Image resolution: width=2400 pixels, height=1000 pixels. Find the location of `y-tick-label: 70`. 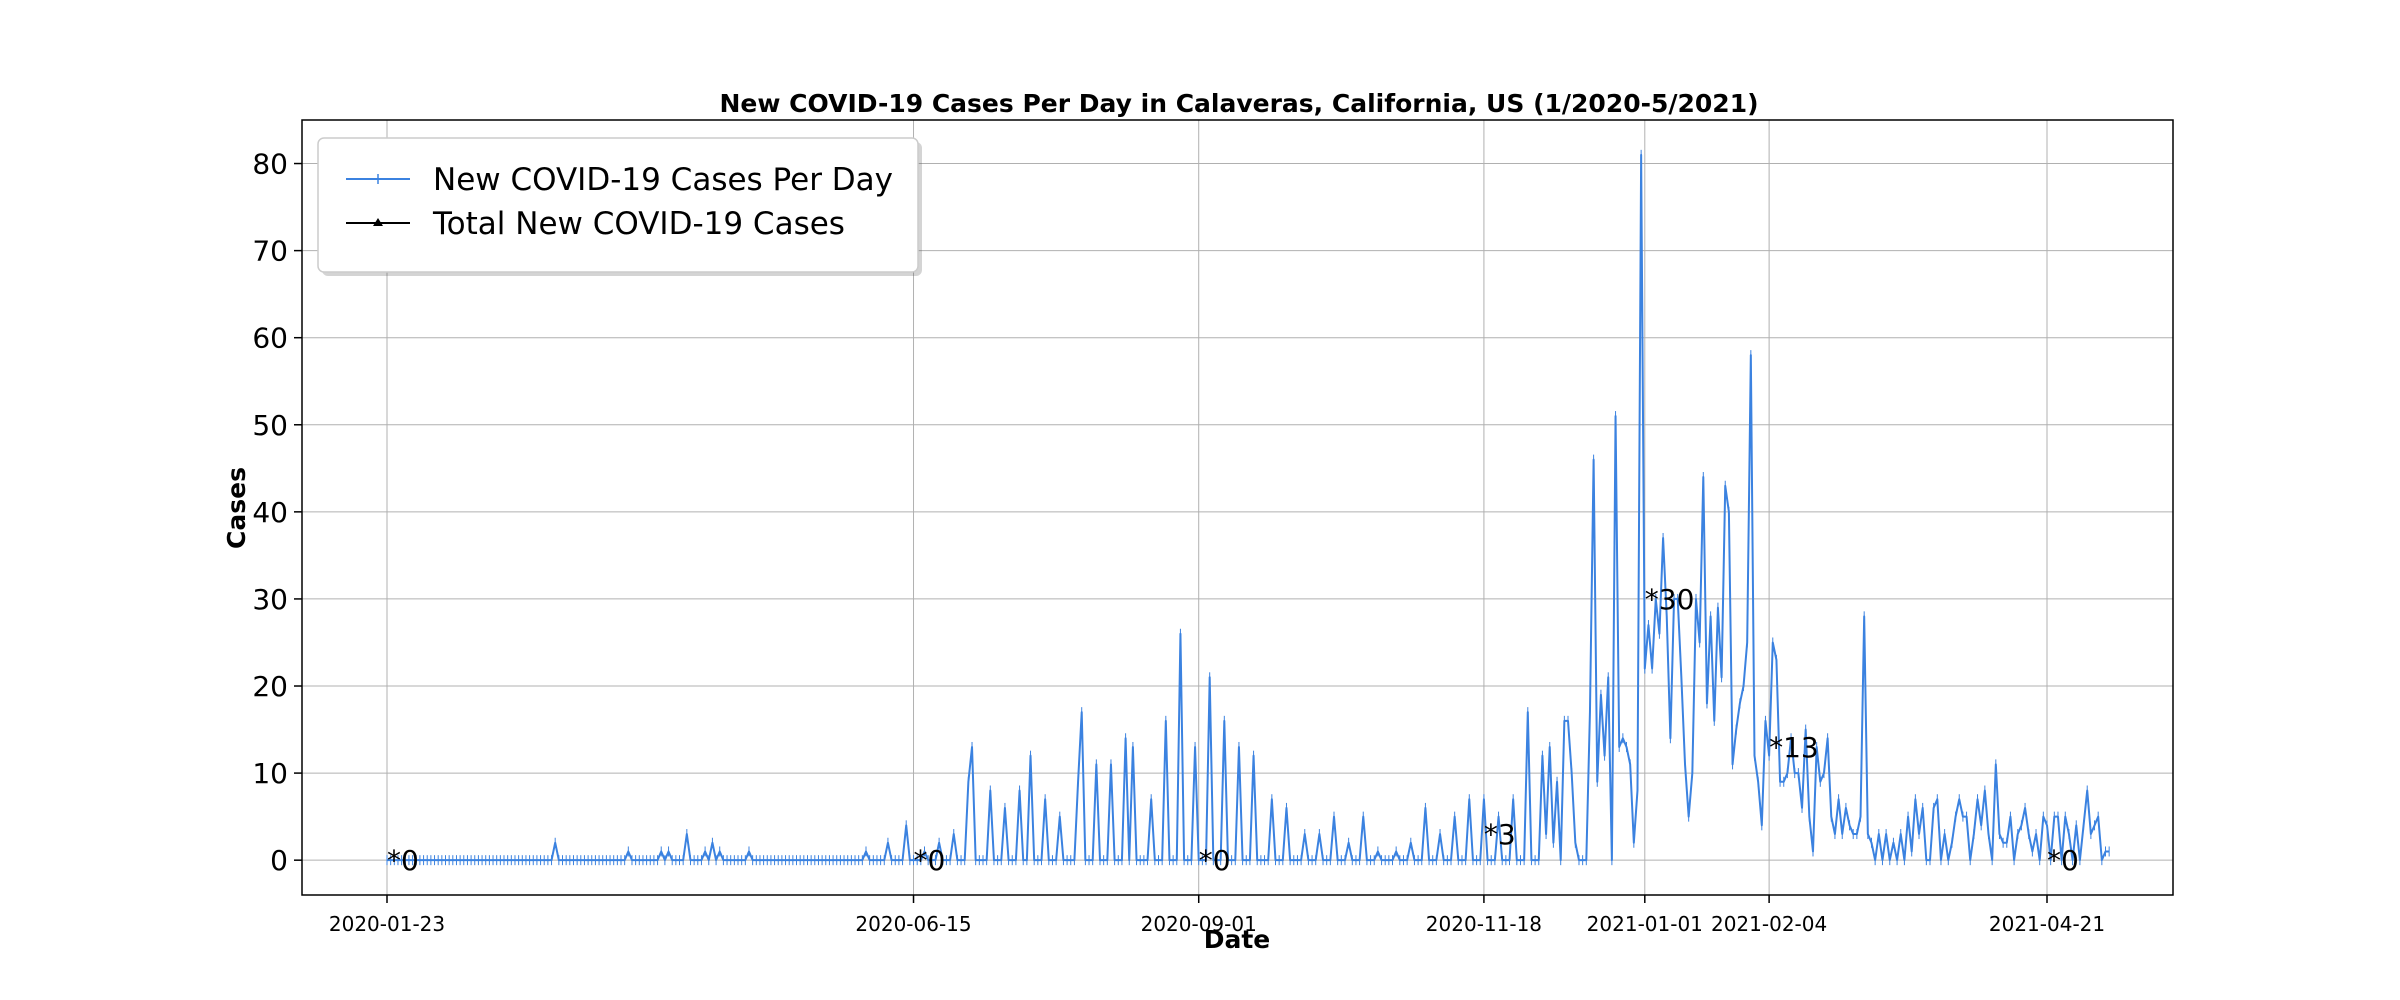

y-tick-label: 70 is located at coordinates (270, 251).